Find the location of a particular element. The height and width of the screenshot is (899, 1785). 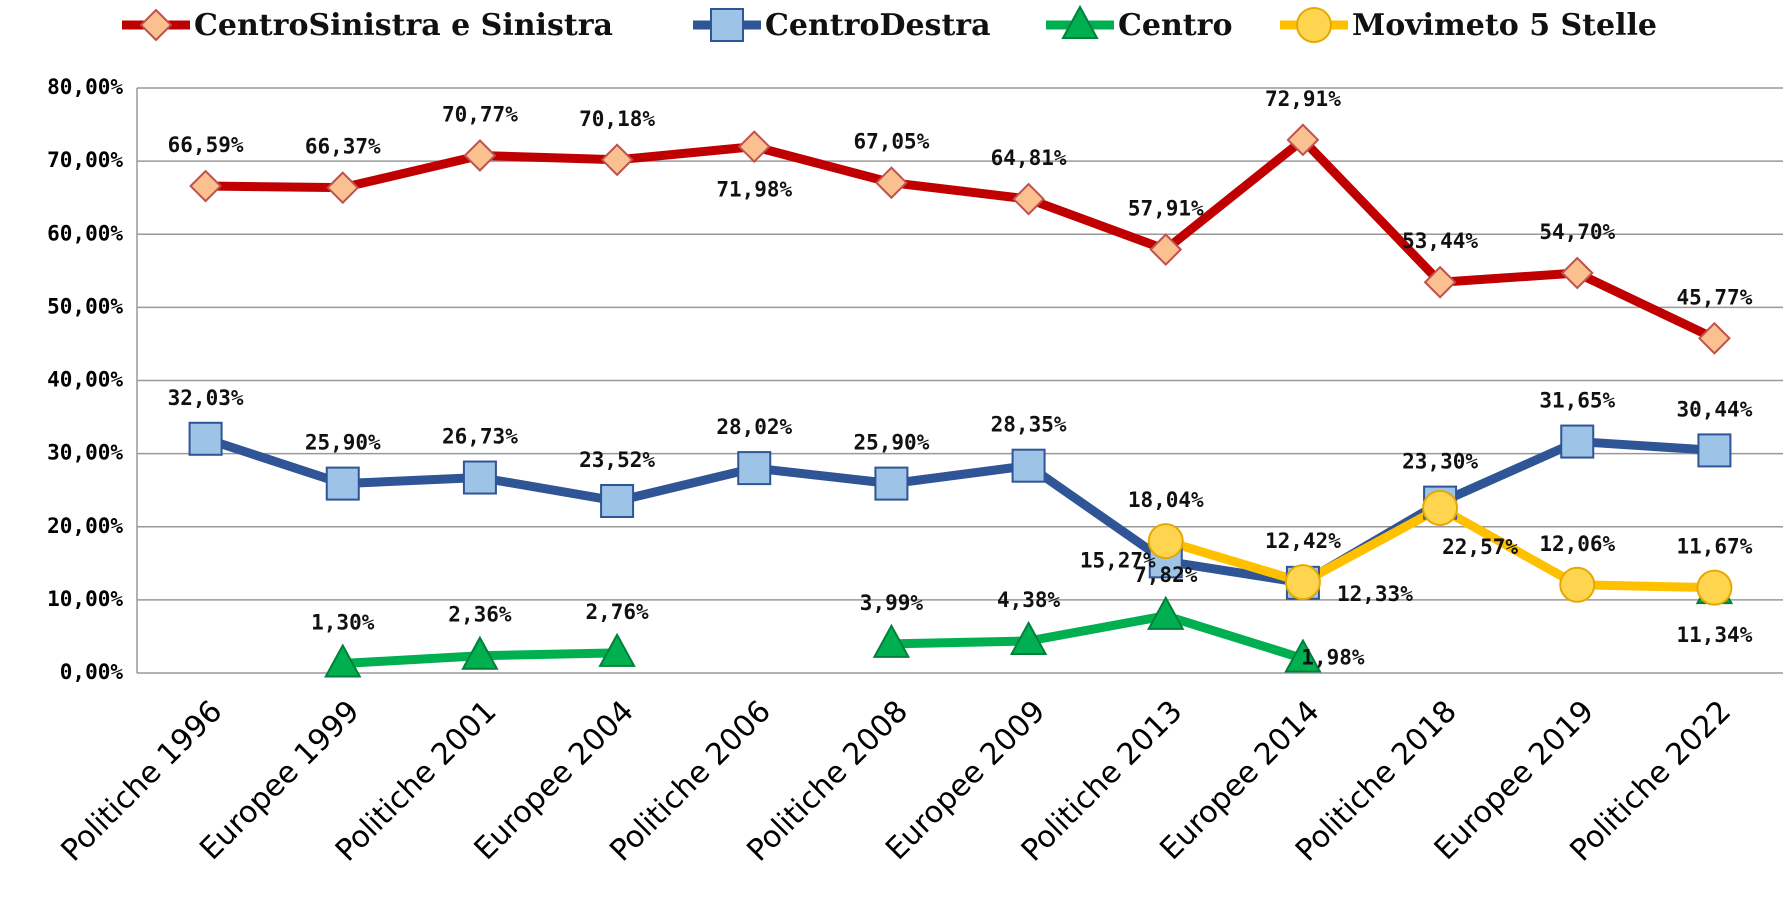

data-label: 23,30% is located at coordinates (1440, 462).